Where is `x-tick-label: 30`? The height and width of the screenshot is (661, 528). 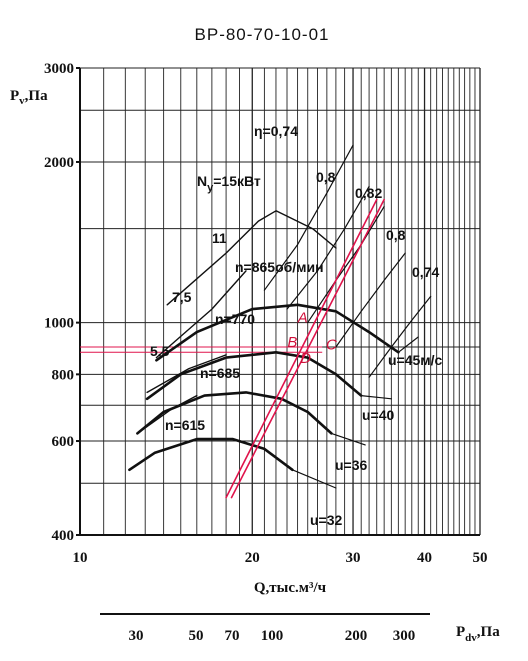
x-tick-label: 30 is located at coordinates (353, 558).